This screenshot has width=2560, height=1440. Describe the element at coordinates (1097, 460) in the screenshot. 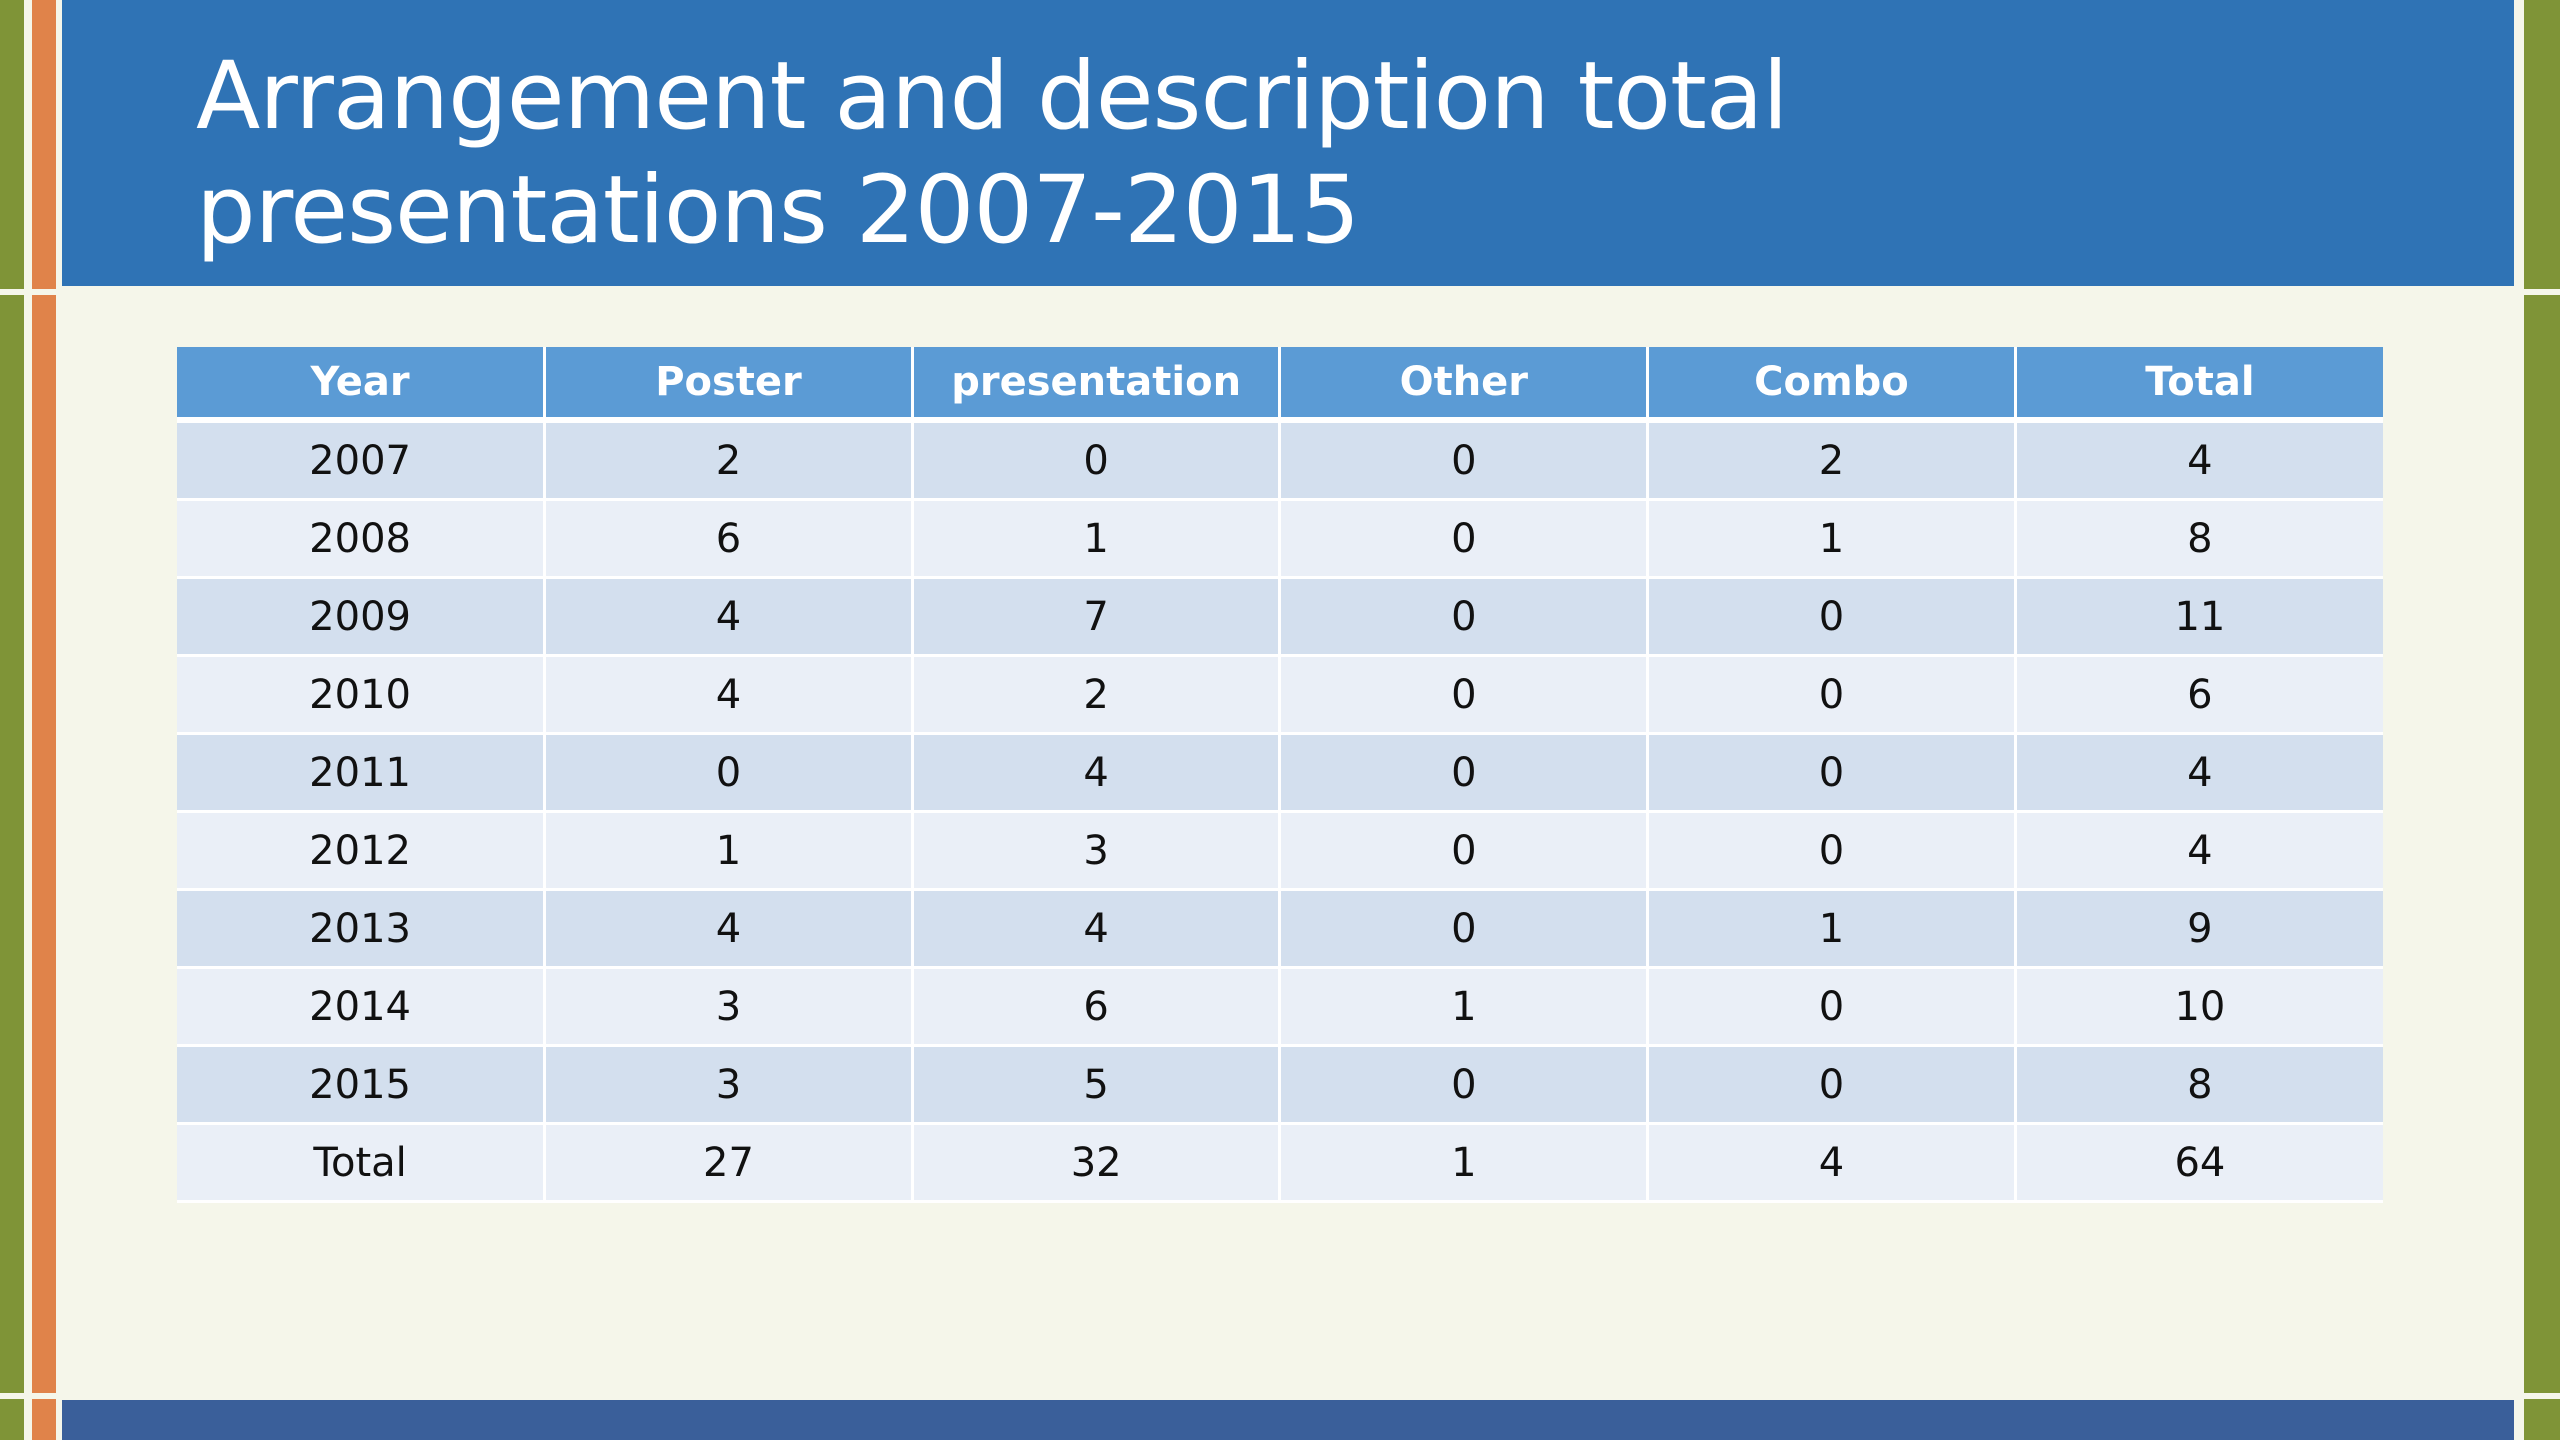

I see `cell-presentation: 0` at that location.